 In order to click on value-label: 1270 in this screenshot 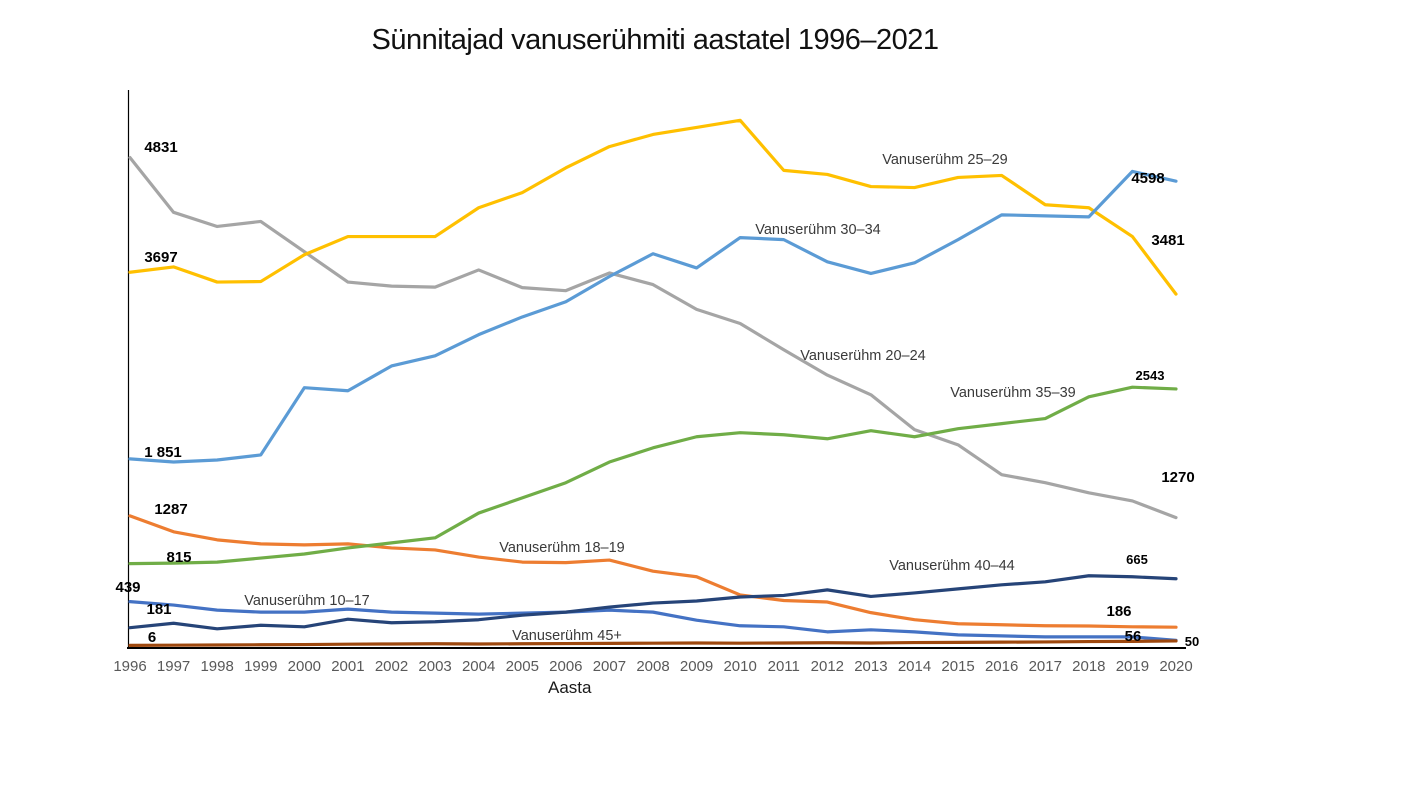, I will do `click(1177, 477)`.